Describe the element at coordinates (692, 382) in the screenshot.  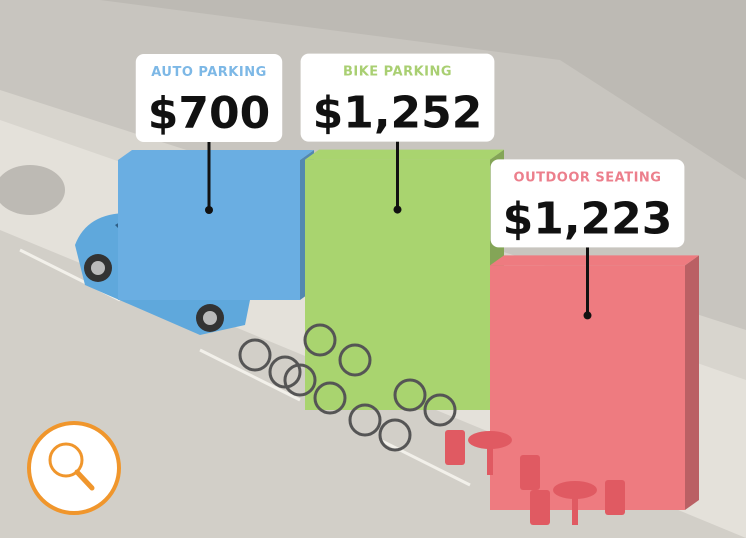
I see `bar-side` at that location.